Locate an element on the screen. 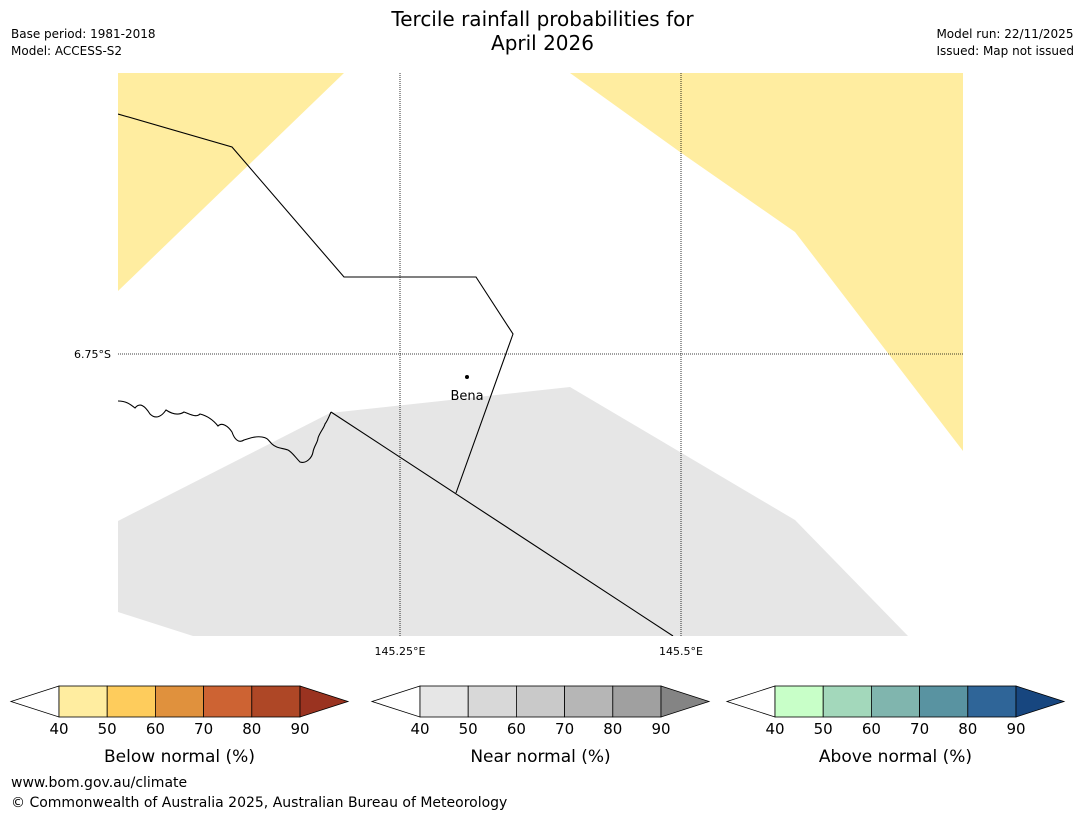 The image size is (1085, 816). place-label-bena: Bena is located at coordinates (466, 396).